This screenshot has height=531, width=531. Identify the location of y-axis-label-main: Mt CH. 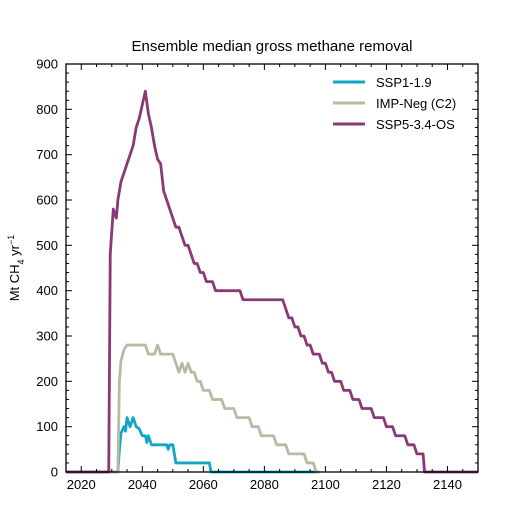
(14, 282).